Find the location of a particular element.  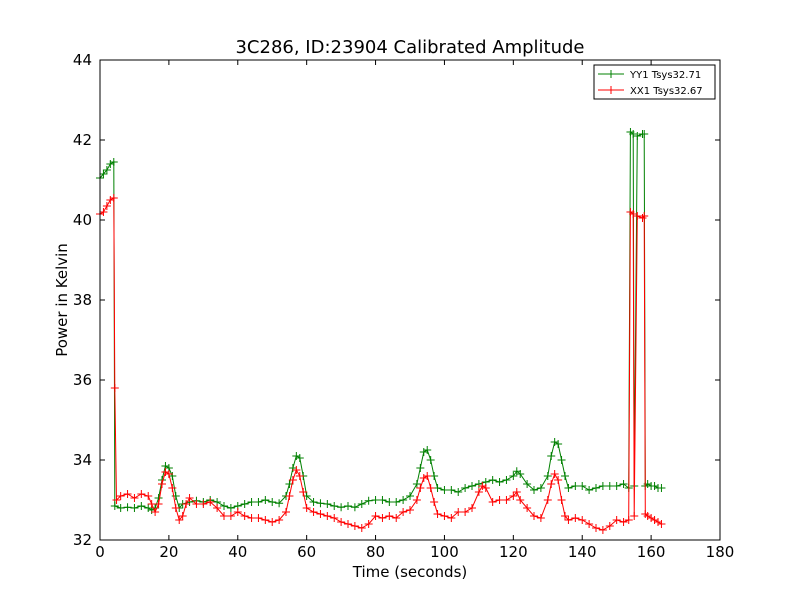

x-tick-label: 60 is located at coordinates (306, 552).